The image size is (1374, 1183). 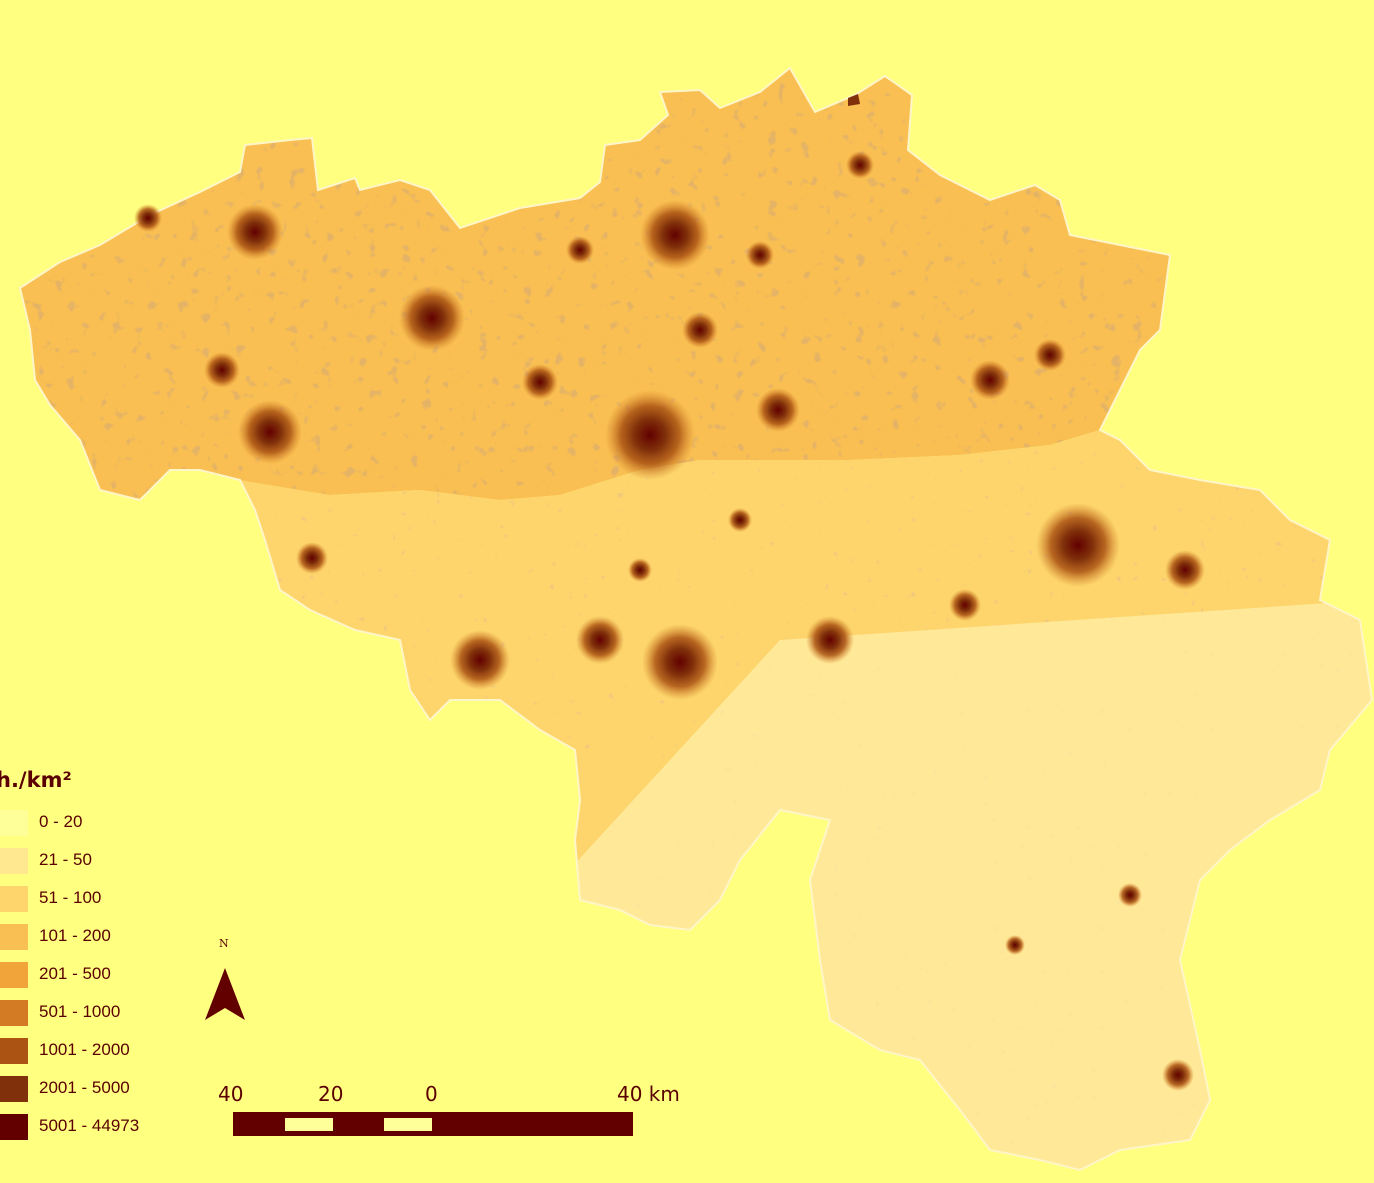 What do you see at coordinates (75, 973) in the screenshot?
I see `legend-label: 201 - 500` at bounding box center [75, 973].